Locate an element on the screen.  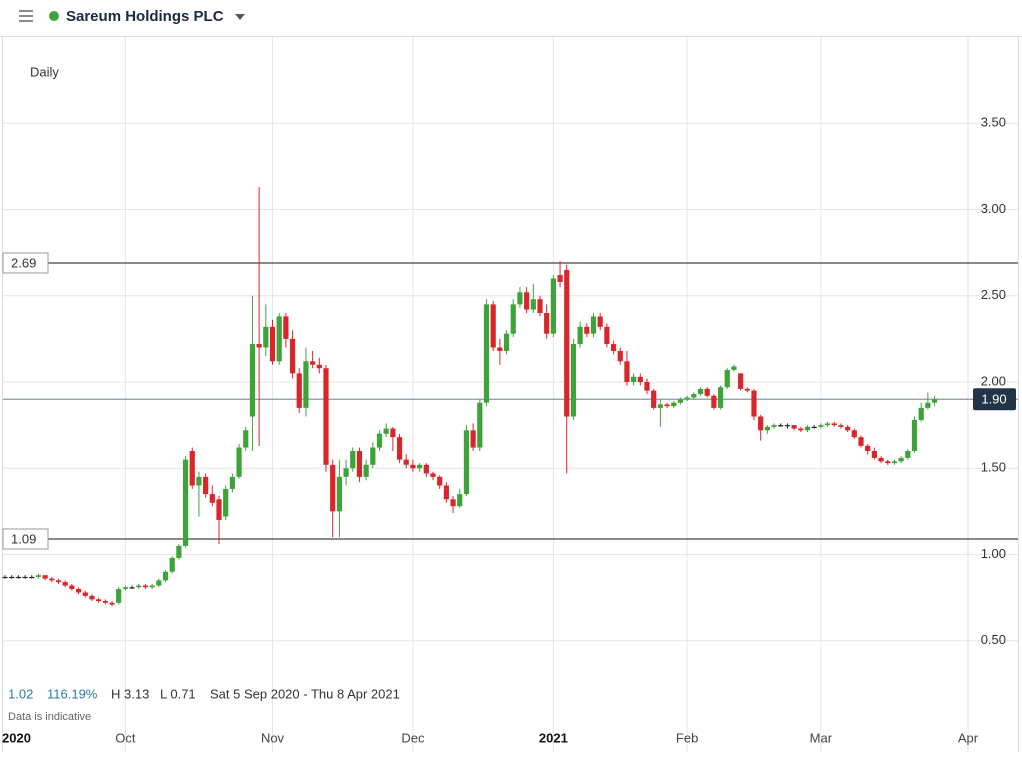
change-pct: 116.19% is located at coordinates (72, 693).